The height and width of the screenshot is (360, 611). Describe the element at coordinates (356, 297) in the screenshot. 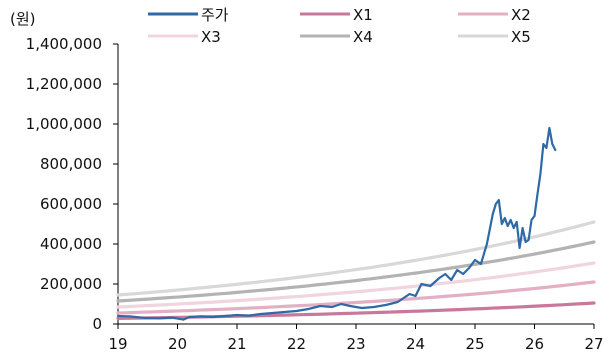

I see `series-line-x2` at that location.